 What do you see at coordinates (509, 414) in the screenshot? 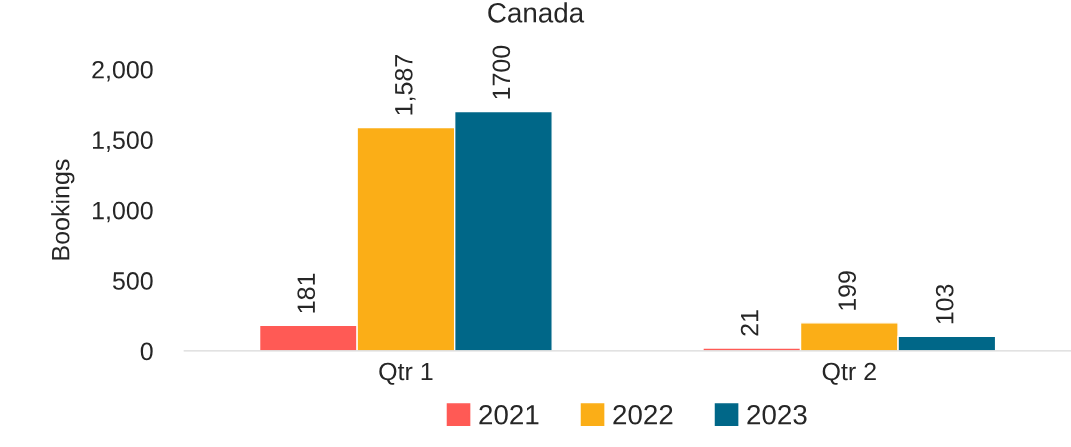
I see `legend-label: 2021` at bounding box center [509, 414].